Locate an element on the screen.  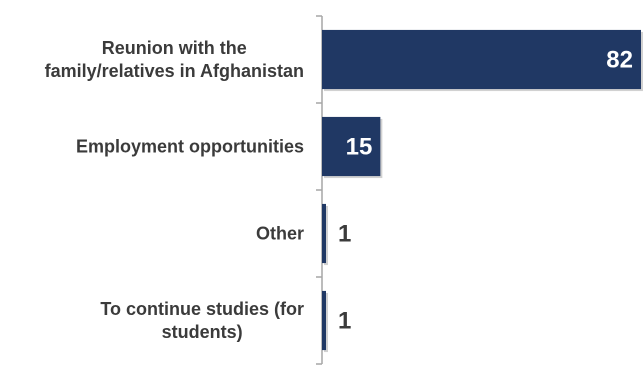
category-label-line: students) is located at coordinates (202, 332).